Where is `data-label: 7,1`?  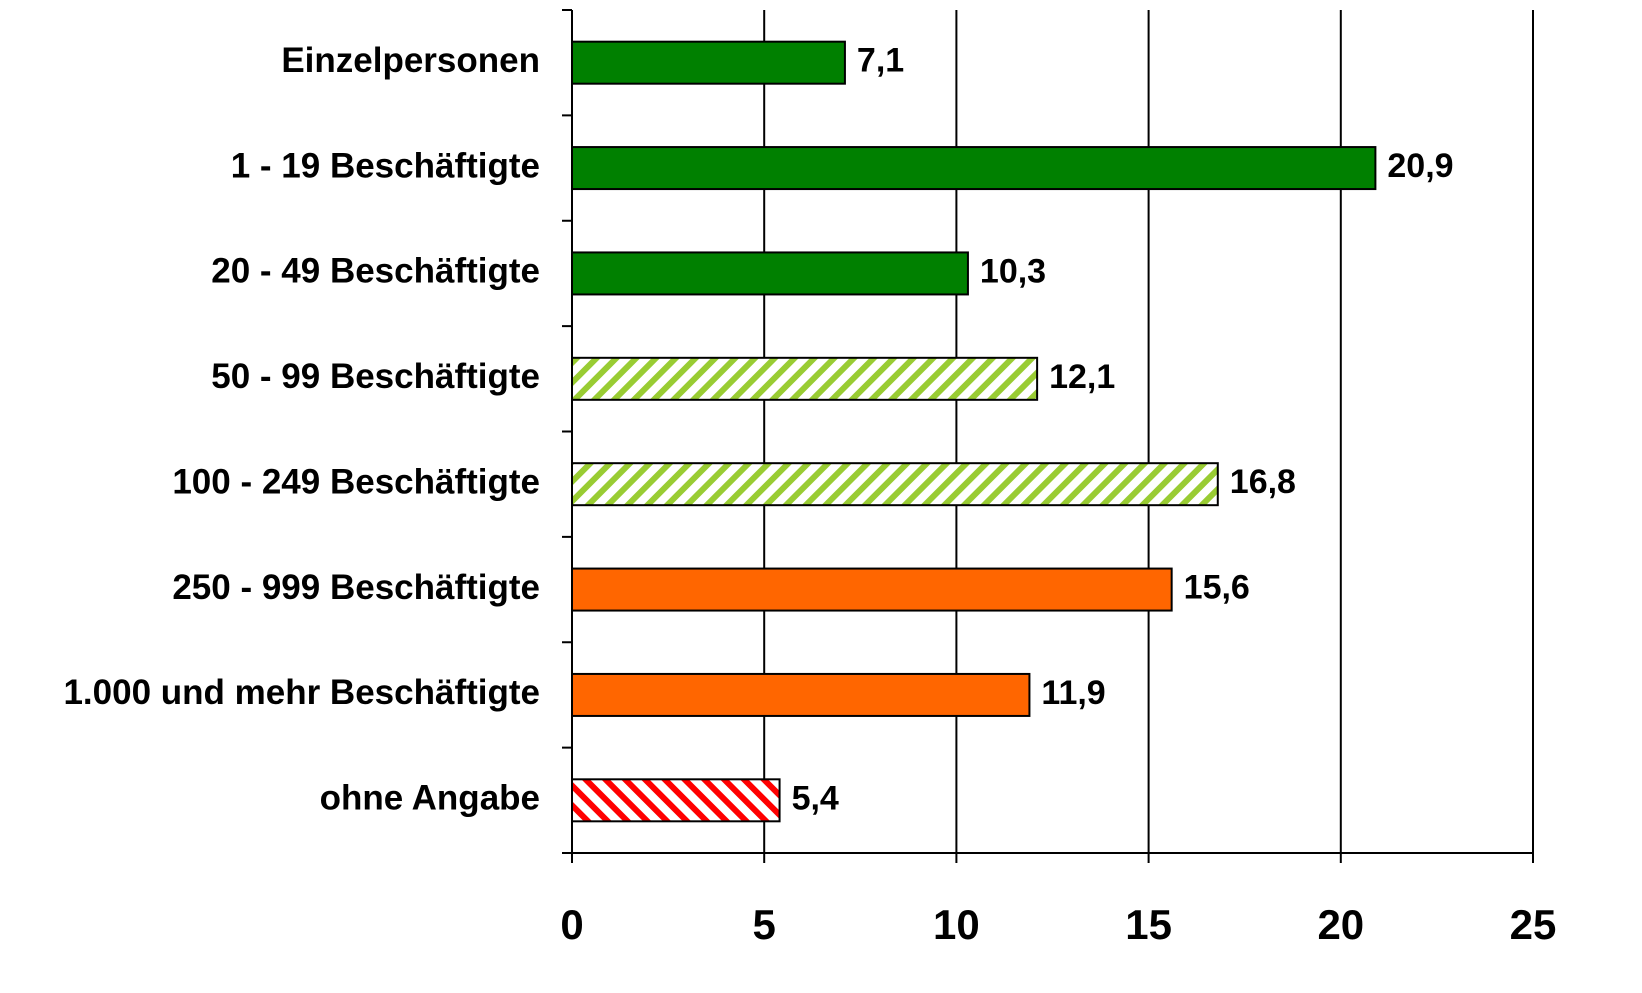 data-label: 7,1 is located at coordinates (880, 61).